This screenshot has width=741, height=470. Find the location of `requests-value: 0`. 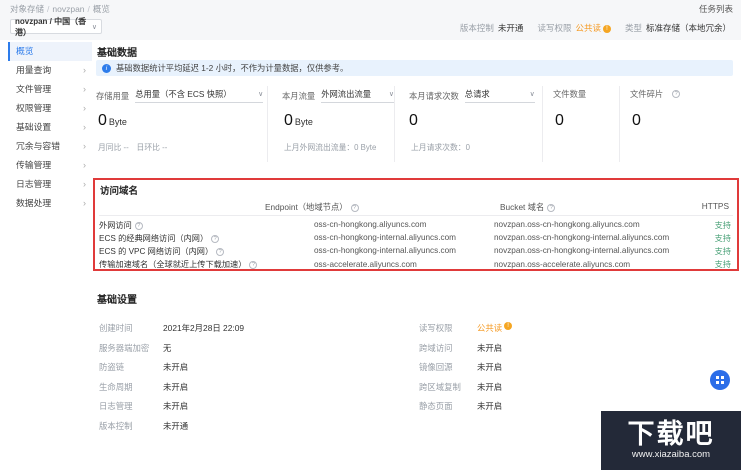

requests-value: 0 is located at coordinates (413, 120).